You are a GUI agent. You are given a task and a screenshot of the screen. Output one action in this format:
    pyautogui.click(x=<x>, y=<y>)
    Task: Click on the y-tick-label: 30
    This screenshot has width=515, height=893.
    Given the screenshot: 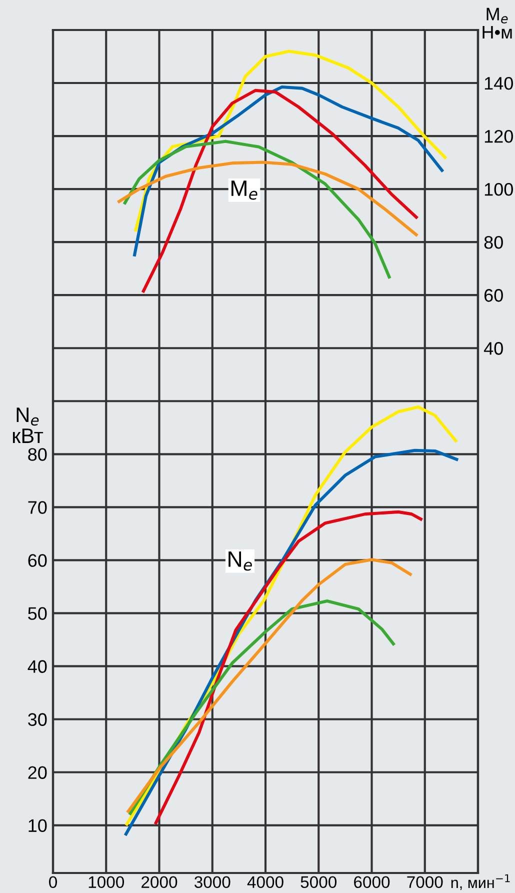 What is the action you would take?
    pyautogui.click(x=37, y=719)
    